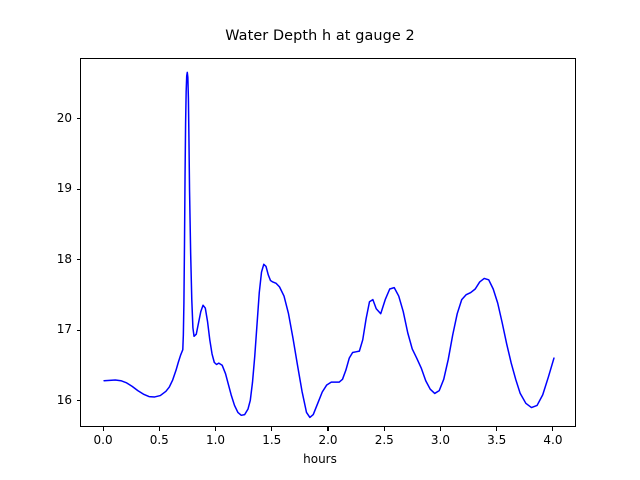 The width and height of the screenshot is (640, 480). What do you see at coordinates (103, 440) in the screenshot?
I see `x-tick-label: 0.0` at bounding box center [103, 440].